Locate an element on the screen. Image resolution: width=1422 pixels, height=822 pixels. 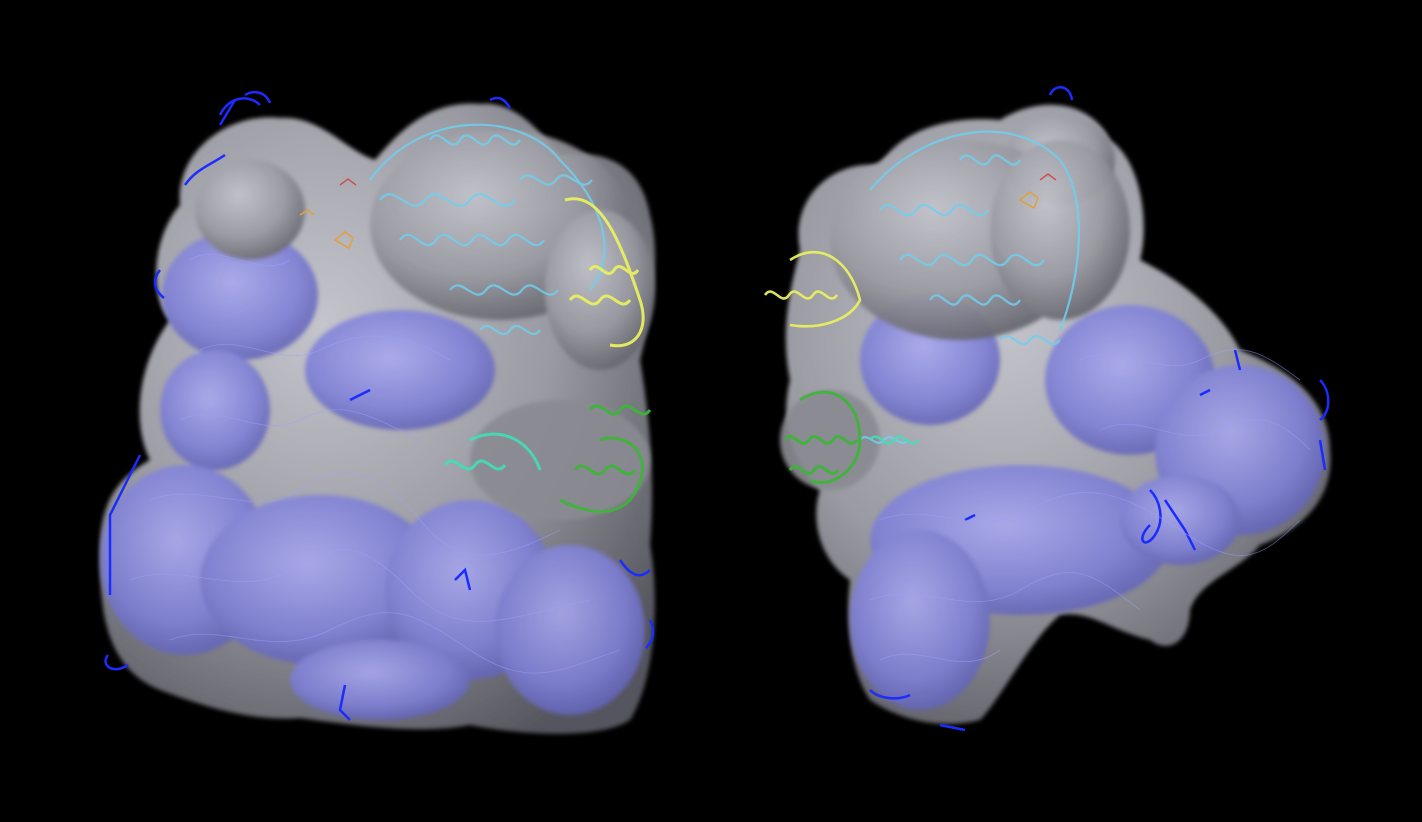
protein-cyan-right is located at coordinates (969, 287).